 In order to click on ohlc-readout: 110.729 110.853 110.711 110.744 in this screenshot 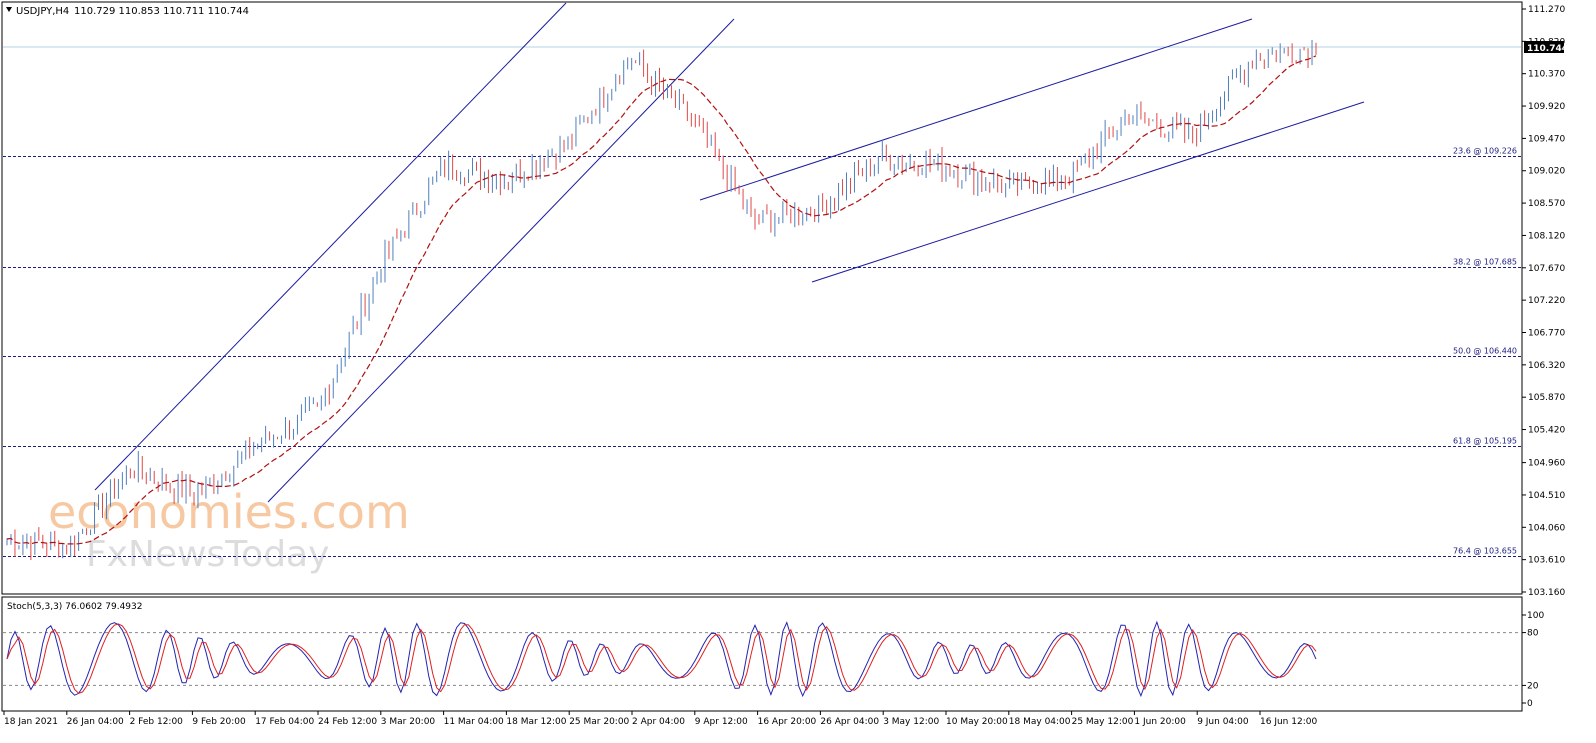, I will do `click(161, 11)`.